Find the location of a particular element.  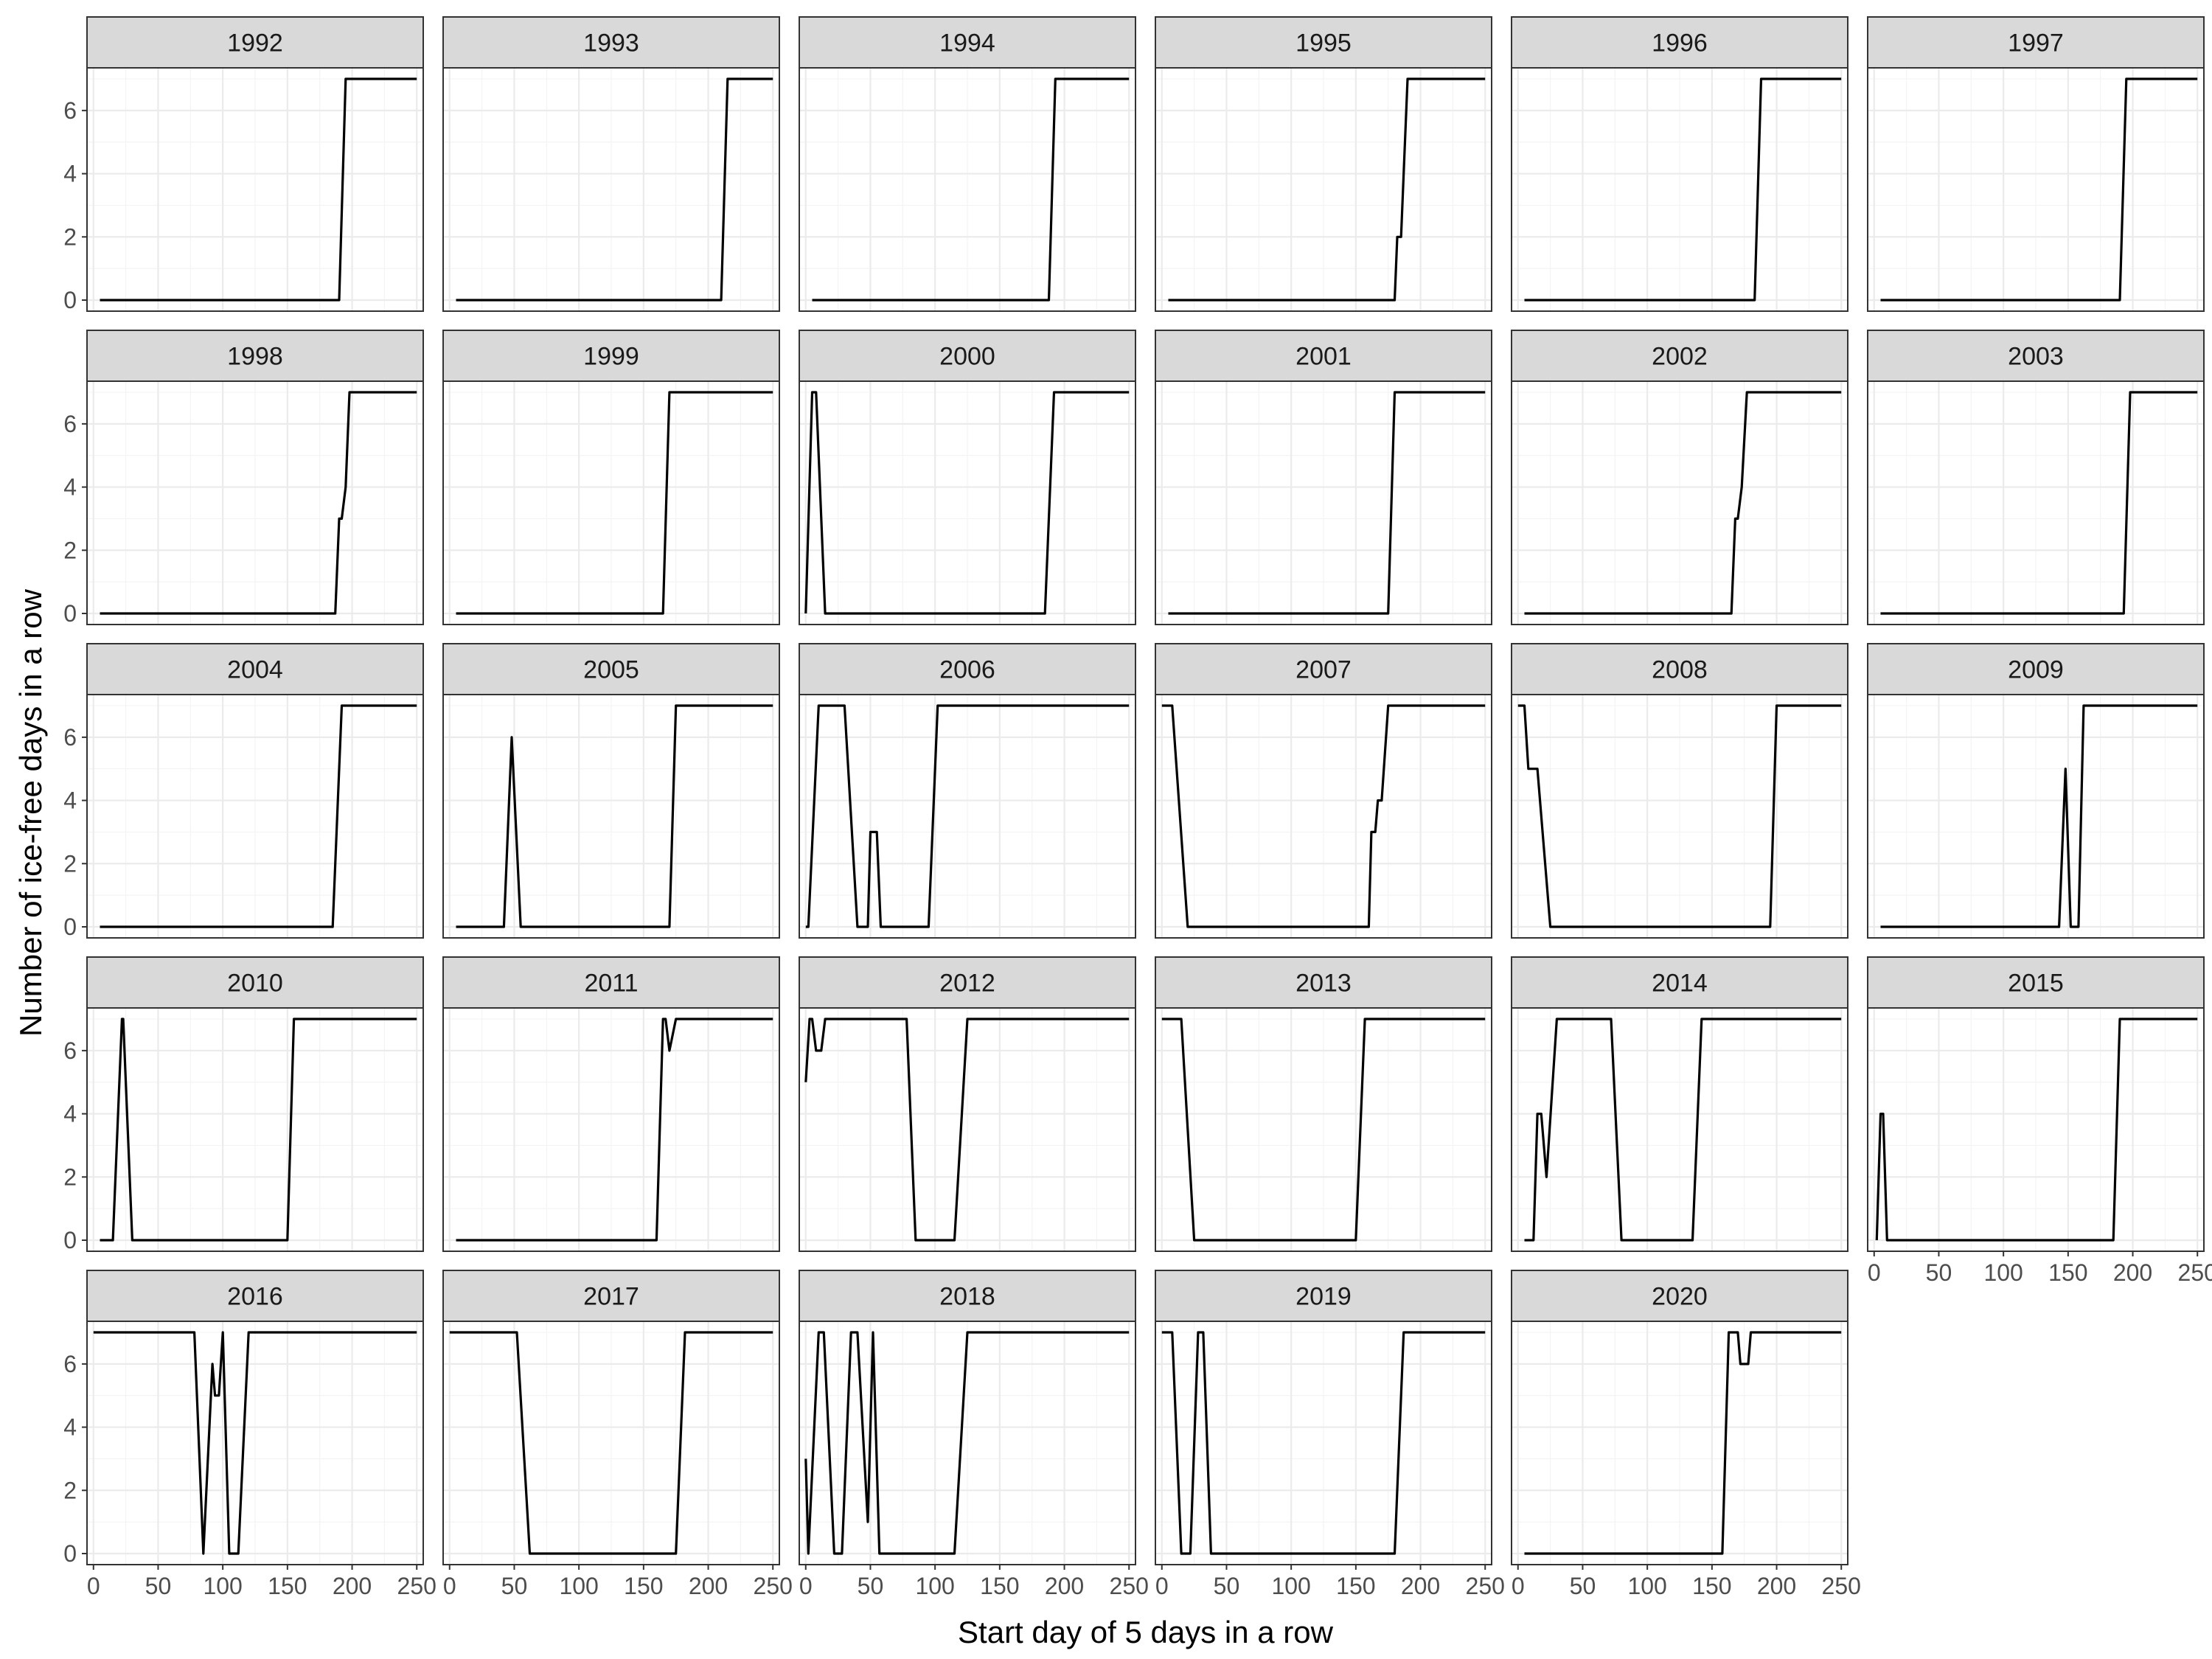

facet-strip-label: 2004 is located at coordinates (255, 670).